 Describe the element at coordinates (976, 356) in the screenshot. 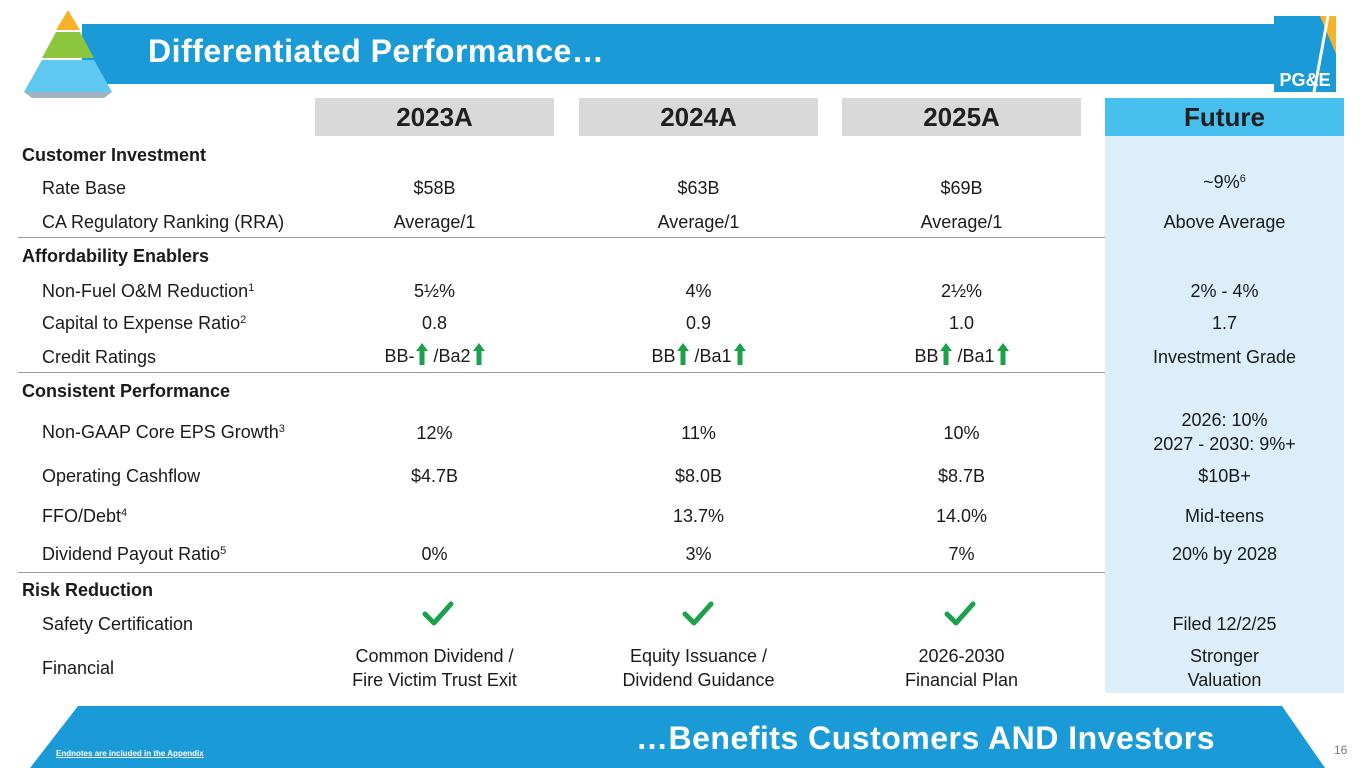

I see `credit-2025-moodys: /Ba1` at that location.